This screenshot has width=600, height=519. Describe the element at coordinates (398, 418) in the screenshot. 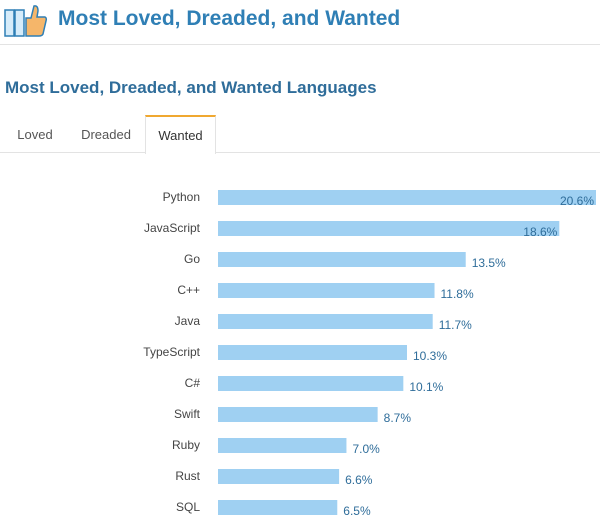

I see `value-label: 8.7%` at that location.